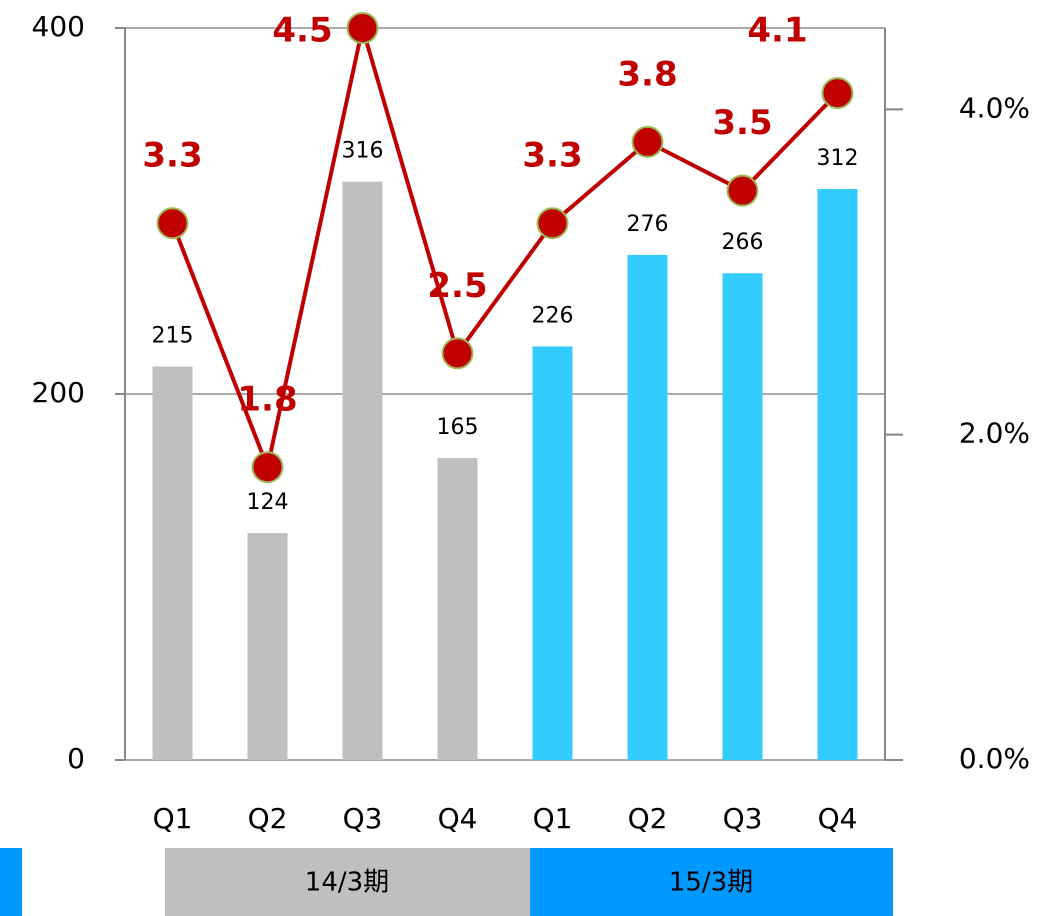 The width and height of the screenshot is (1058, 916). Describe the element at coordinates (647, 74) in the screenshot. I see `line-value-label: 3.8` at that location.